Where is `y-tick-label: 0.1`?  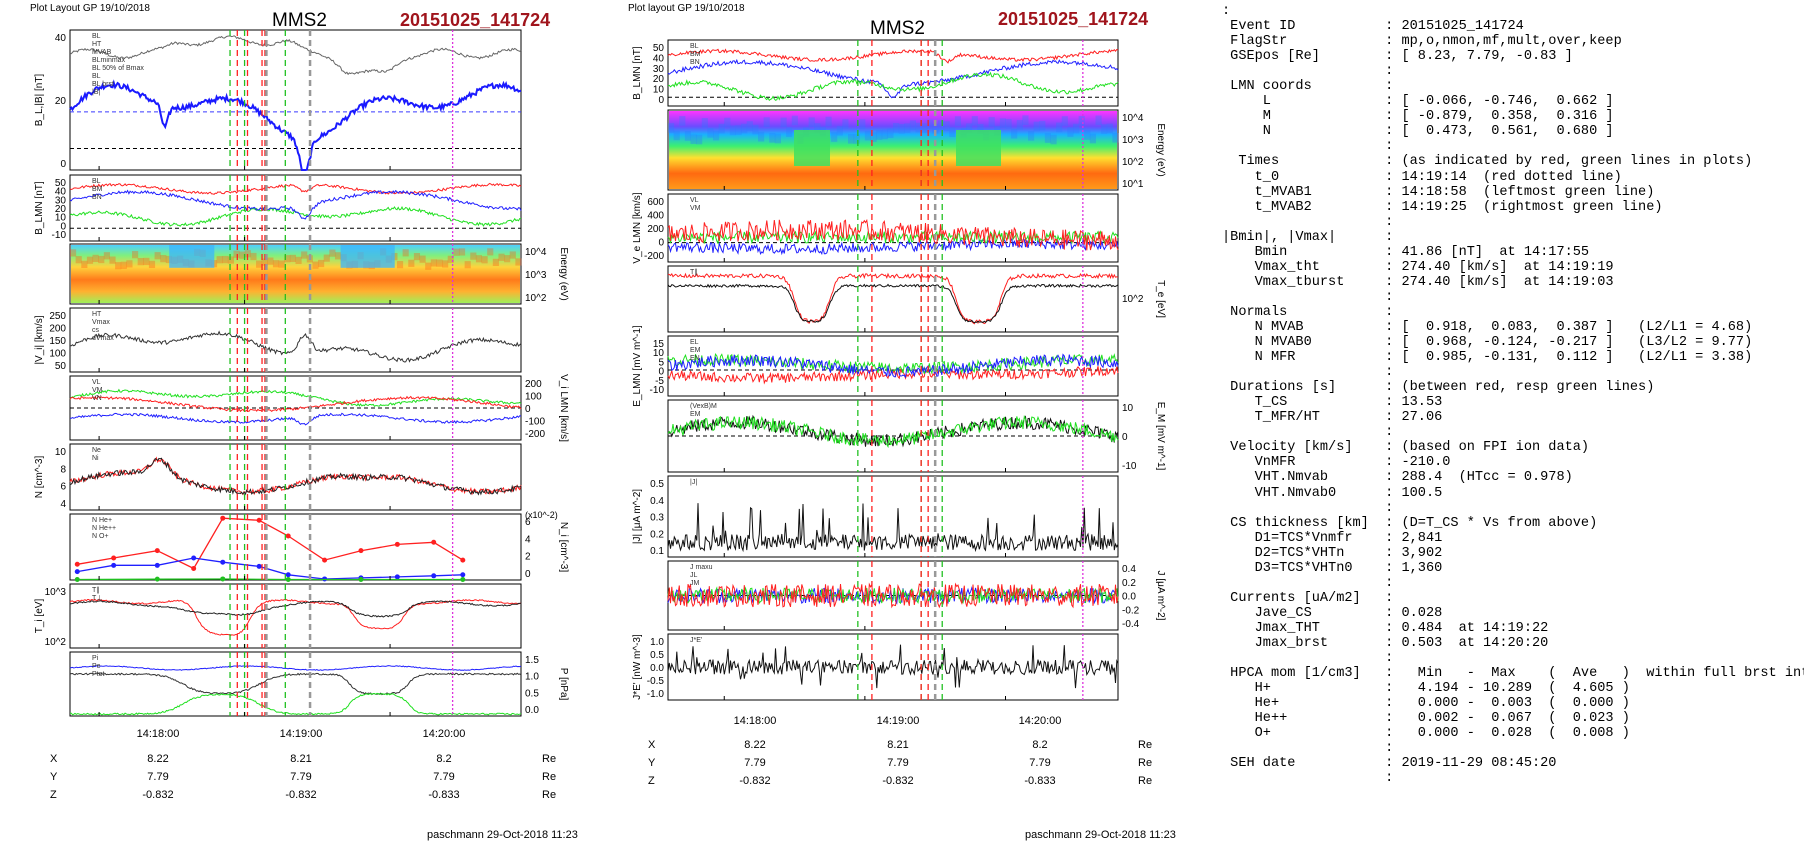 y-tick-label: 0.1 is located at coordinates (657, 551).